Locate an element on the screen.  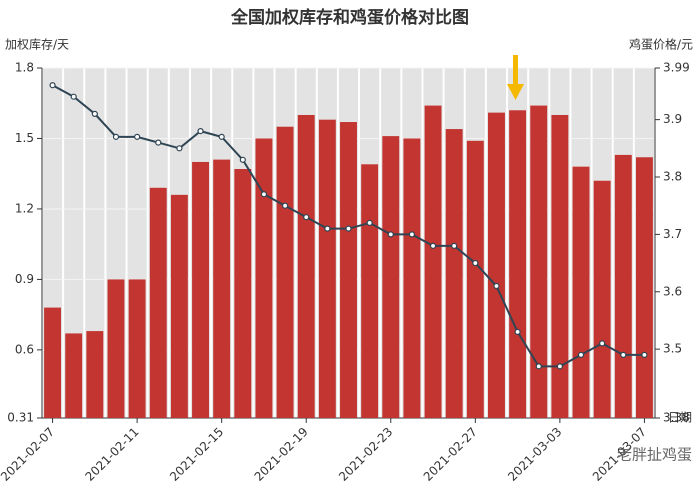
x-tick-label: 2021-02-11 is located at coordinates (111, 454).